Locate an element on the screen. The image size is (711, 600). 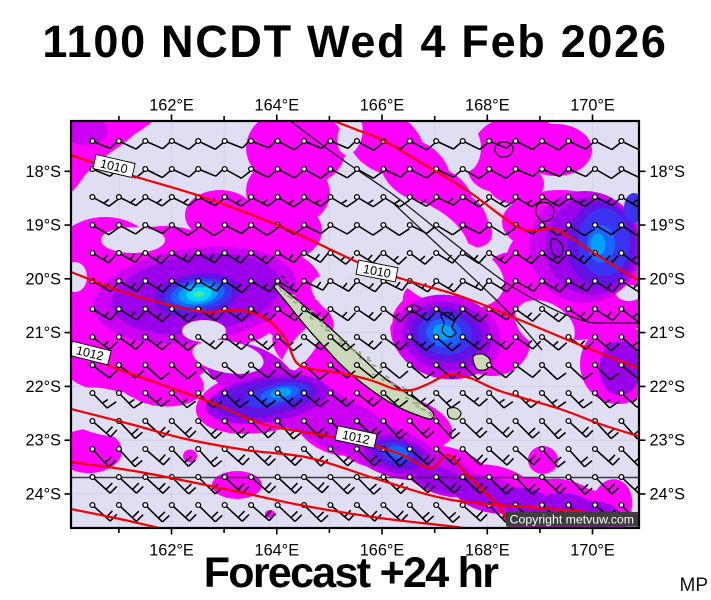
svg-text: Copyright metvuw.com is located at coordinates (572, 520).